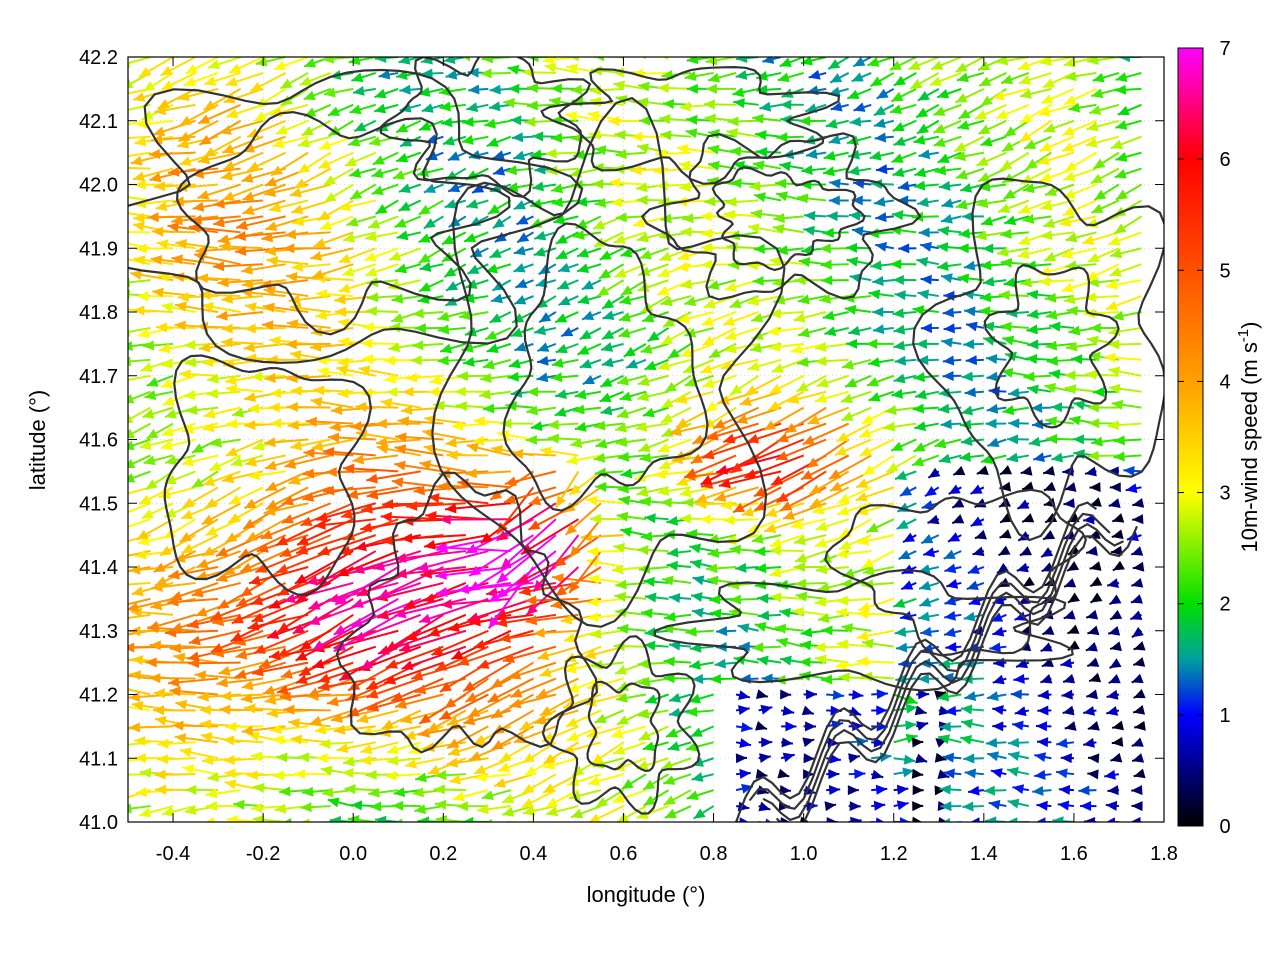  I want to click on x-tick-label: -0.2, so click(263, 854).